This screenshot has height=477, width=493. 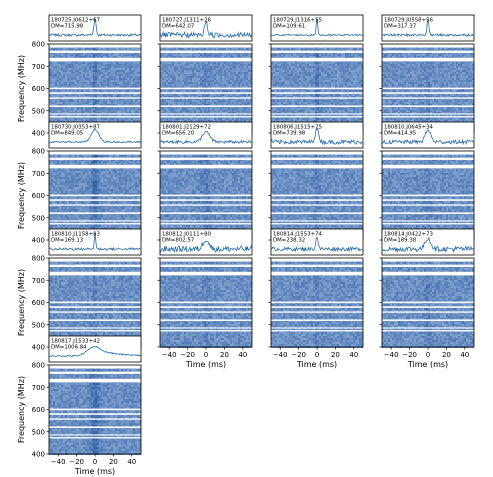 What do you see at coordinates (297, 128) in the screenshot?
I see `burst-name-label: 180806.J1515+75` at bounding box center [297, 128].